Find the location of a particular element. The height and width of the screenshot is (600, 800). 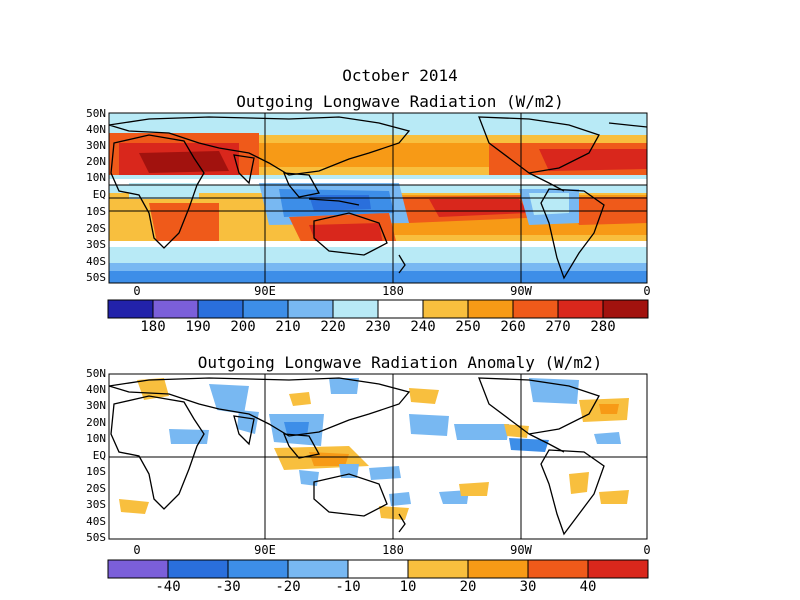

panel1-lon-90W: 90W is located at coordinates (521, 291).